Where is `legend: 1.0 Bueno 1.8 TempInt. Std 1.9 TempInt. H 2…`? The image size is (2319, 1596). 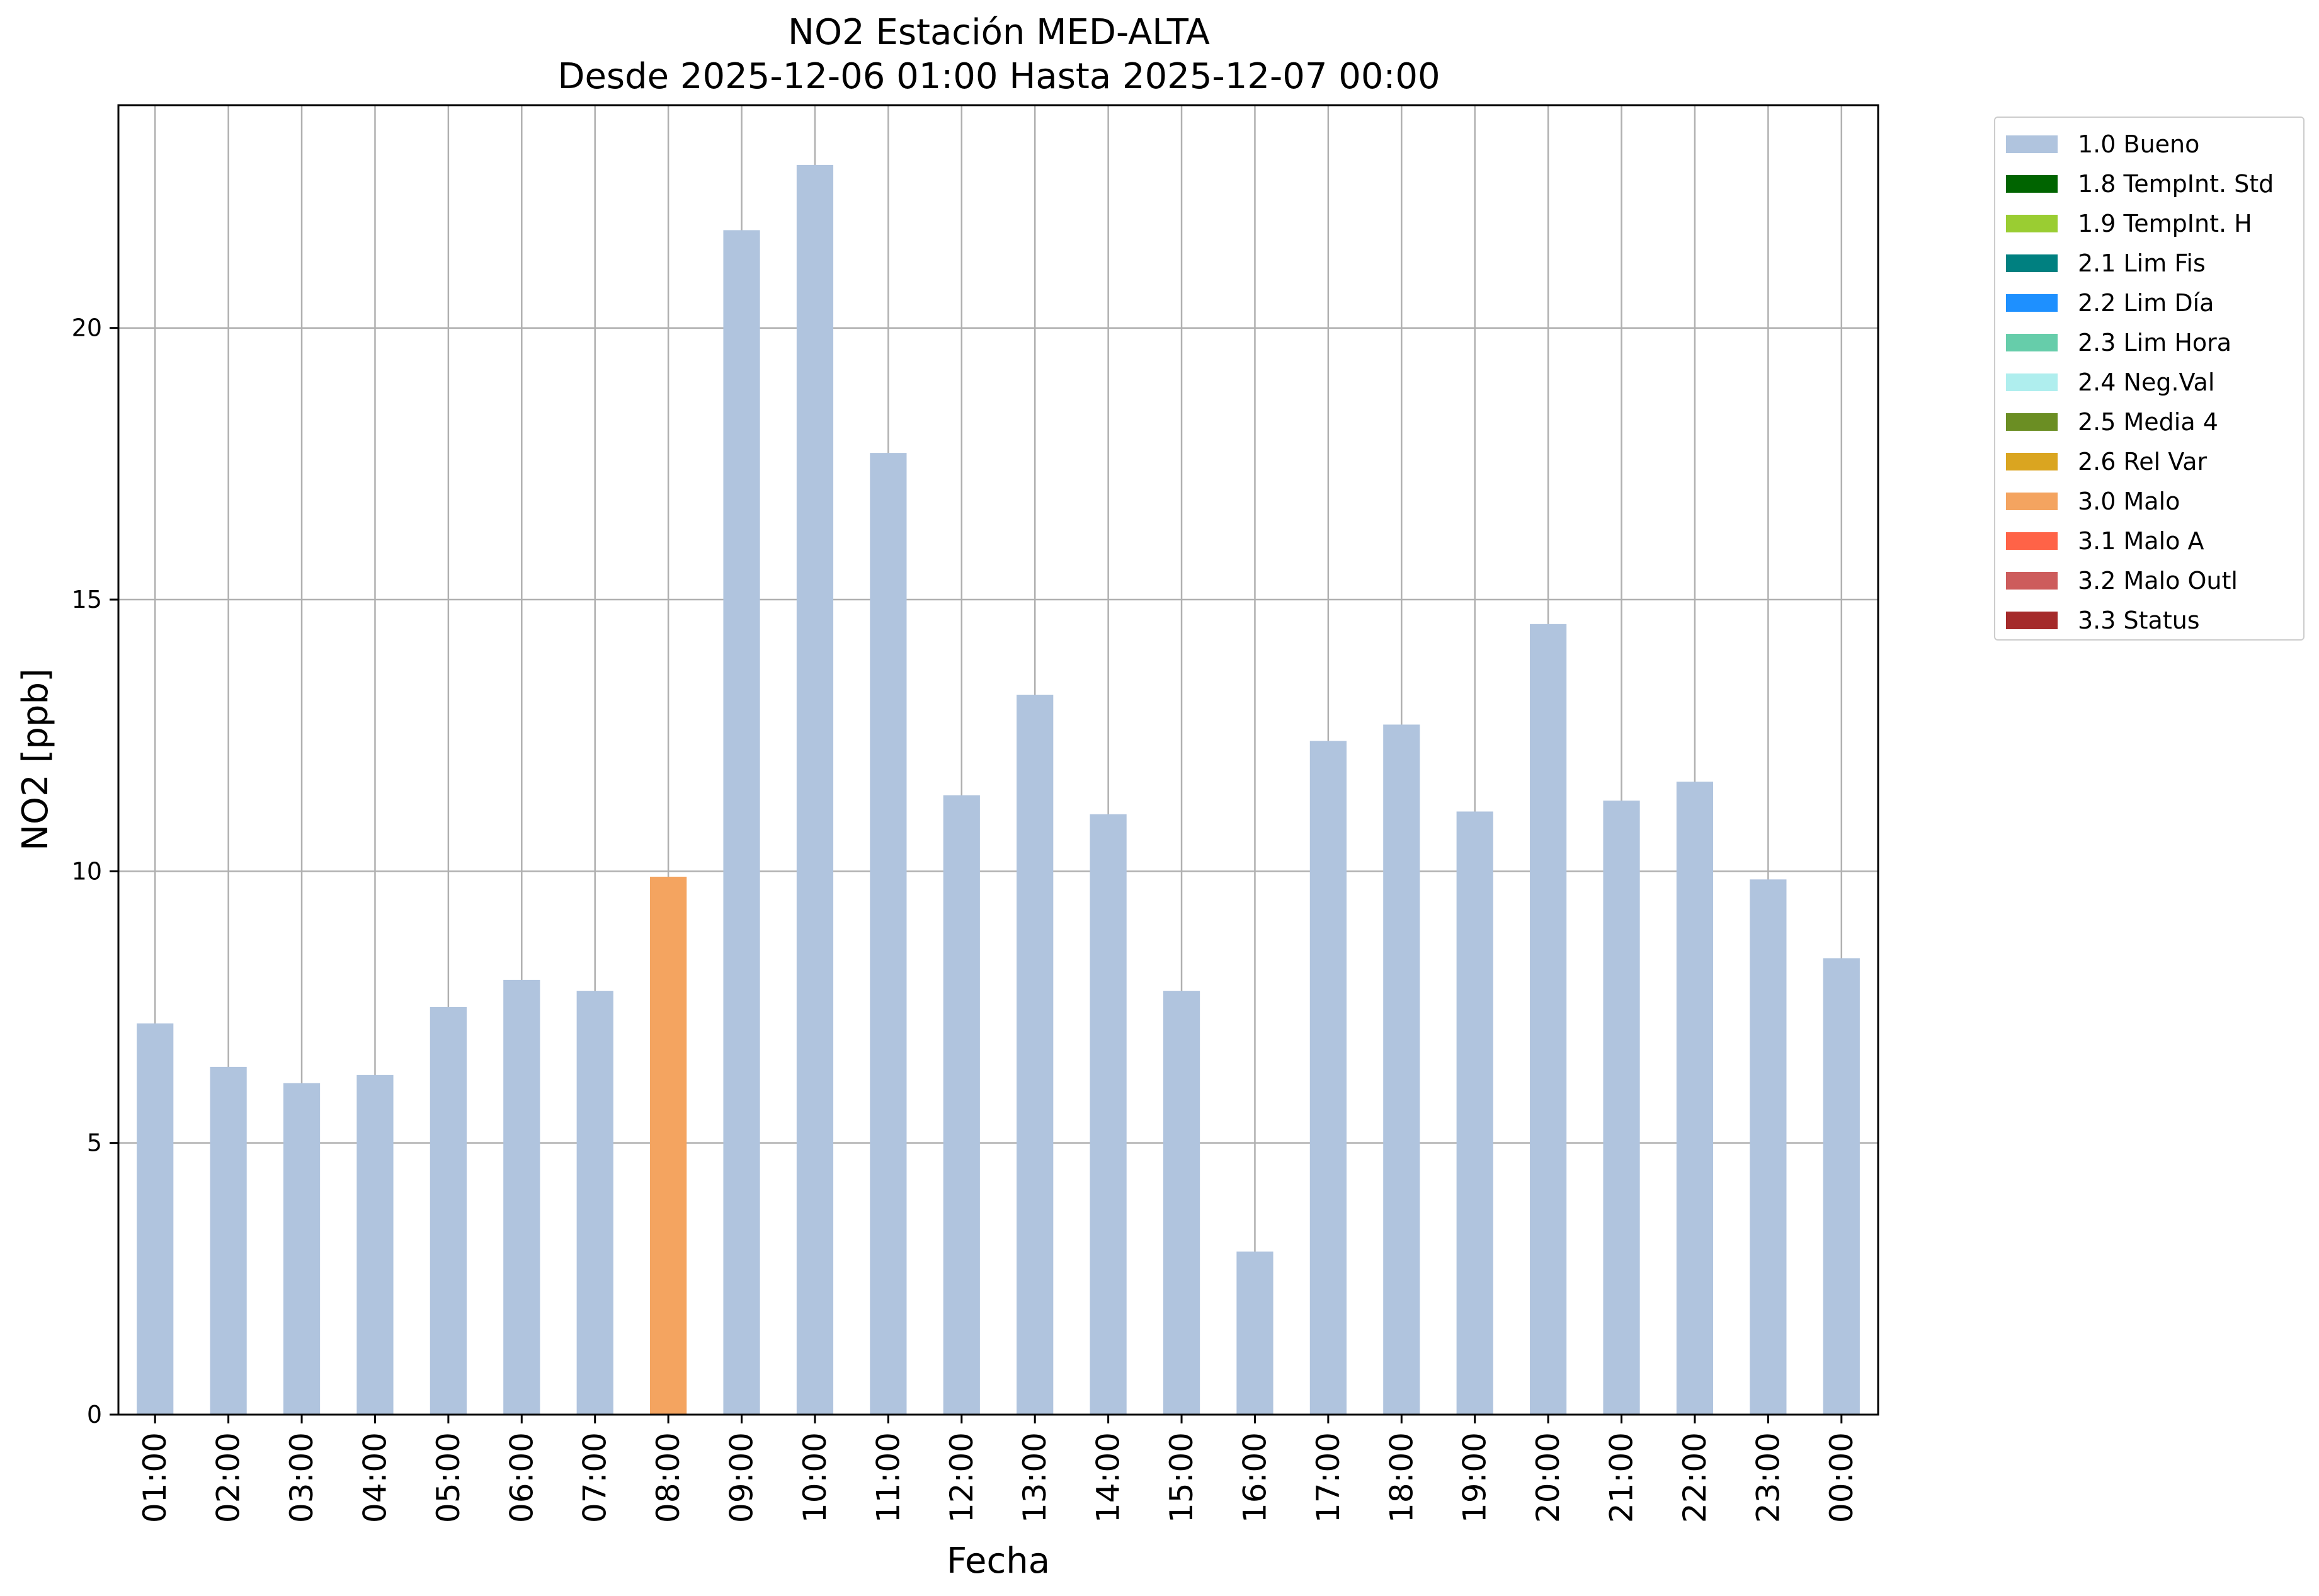 legend: 1.0 Bueno 1.8 TempInt. Std 1.9 TempInt. H 2… is located at coordinates (2149, 379).